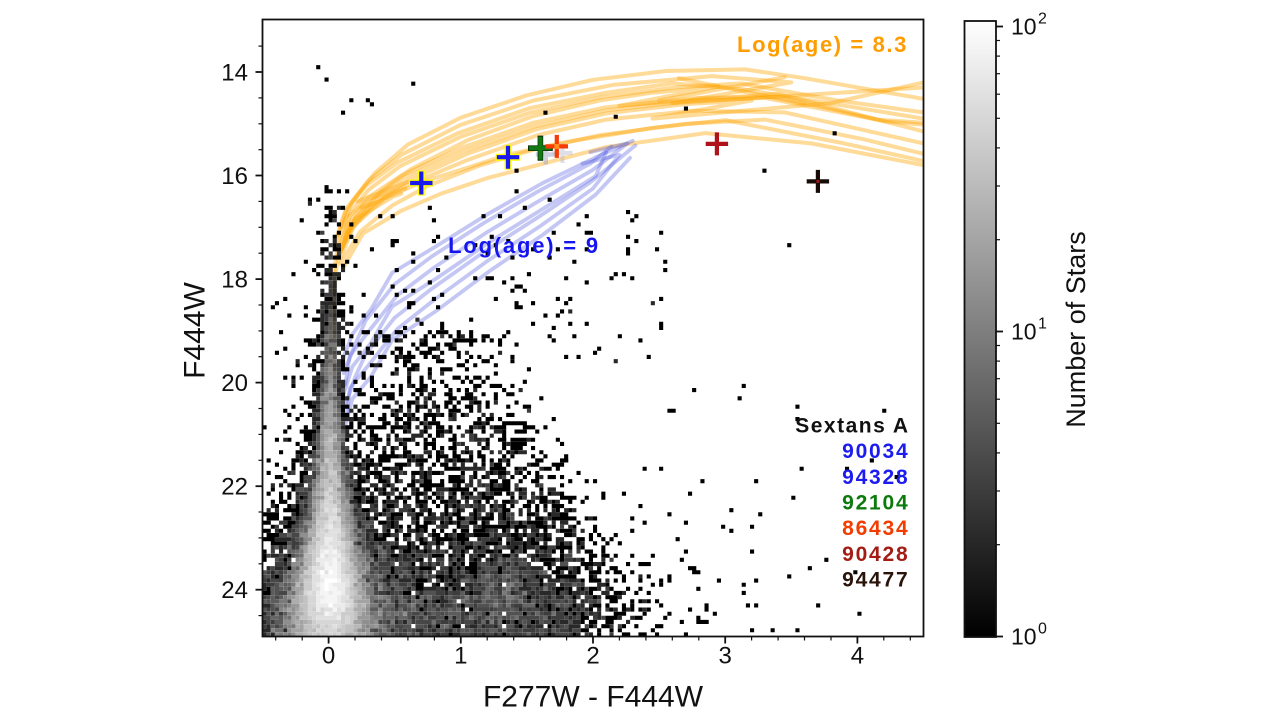 The image size is (1278, 719). What do you see at coordinates (857, 656) in the screenshot?
I see `svg-text: 4` at bounding box center [857, 656].